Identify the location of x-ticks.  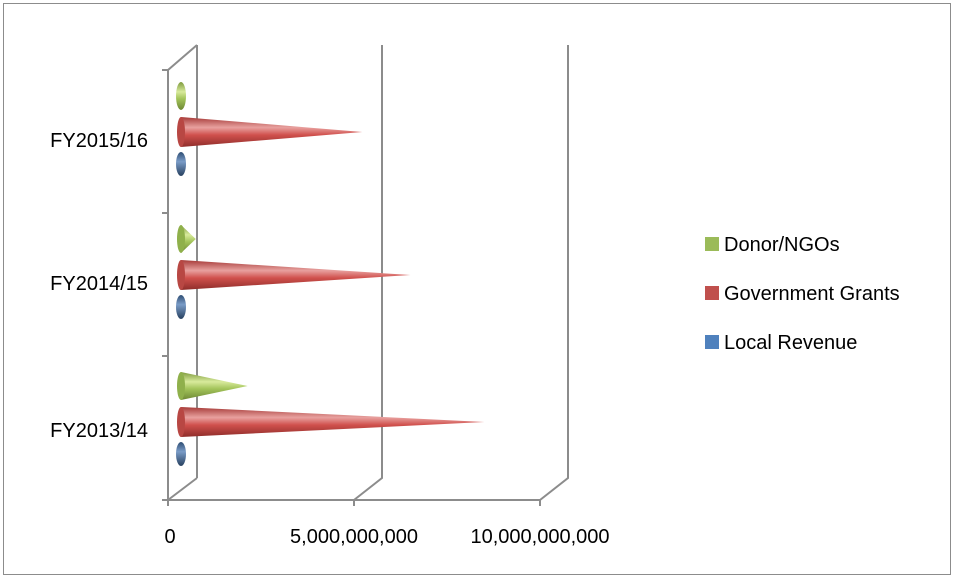
(354, 503).